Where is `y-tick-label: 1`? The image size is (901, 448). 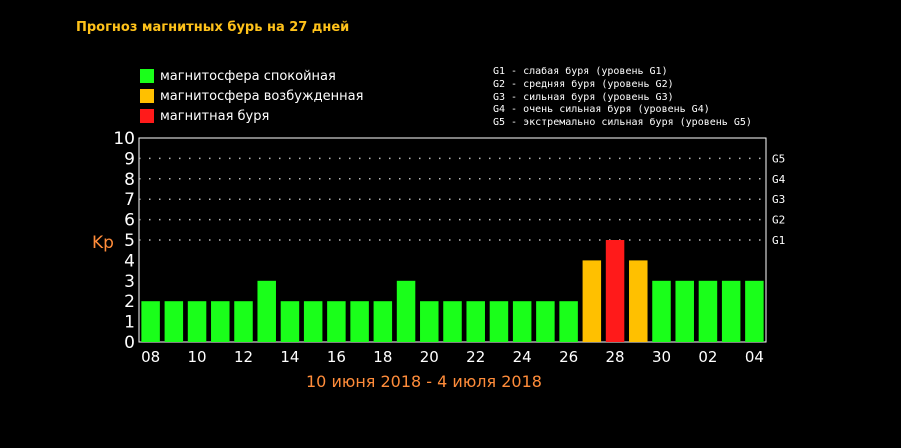 y-tick-label: 1 is located at coordinates (129, 323).